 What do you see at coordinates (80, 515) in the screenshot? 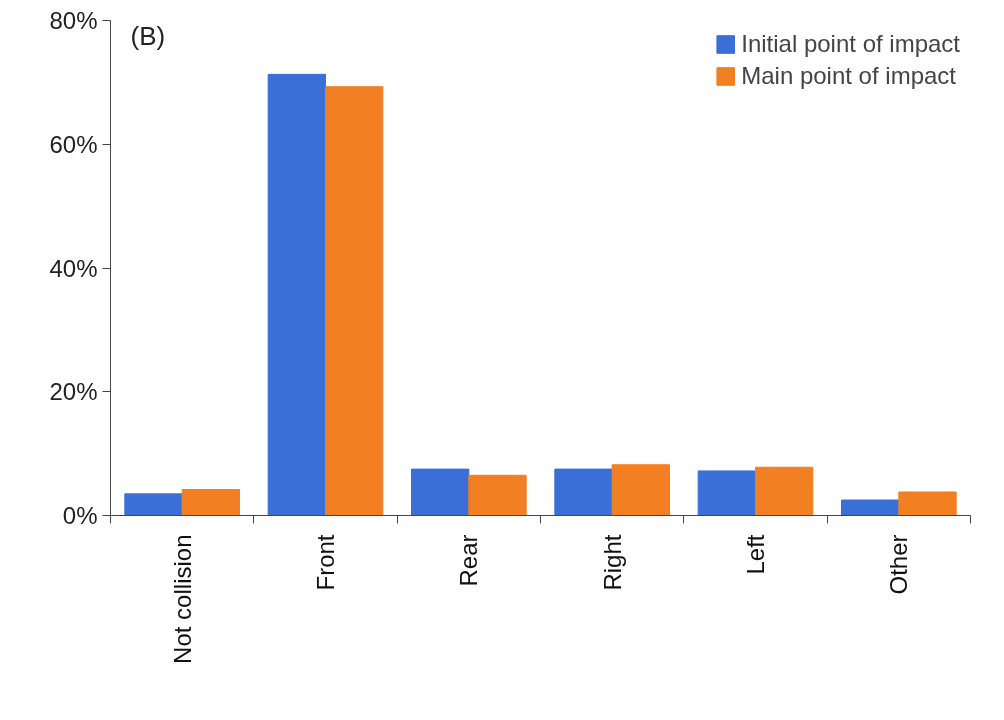
I see `y-tick-label: 0%` at bounding box center [80, 515].